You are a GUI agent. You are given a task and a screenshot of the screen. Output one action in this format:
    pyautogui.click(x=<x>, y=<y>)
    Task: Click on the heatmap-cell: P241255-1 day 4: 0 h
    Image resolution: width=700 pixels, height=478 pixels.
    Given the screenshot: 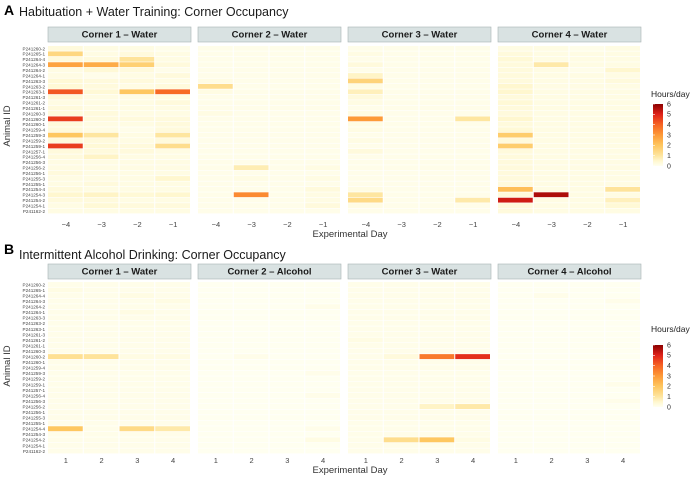 What is the action you would take?
    pyautogui.click(x=322, y=423)
    